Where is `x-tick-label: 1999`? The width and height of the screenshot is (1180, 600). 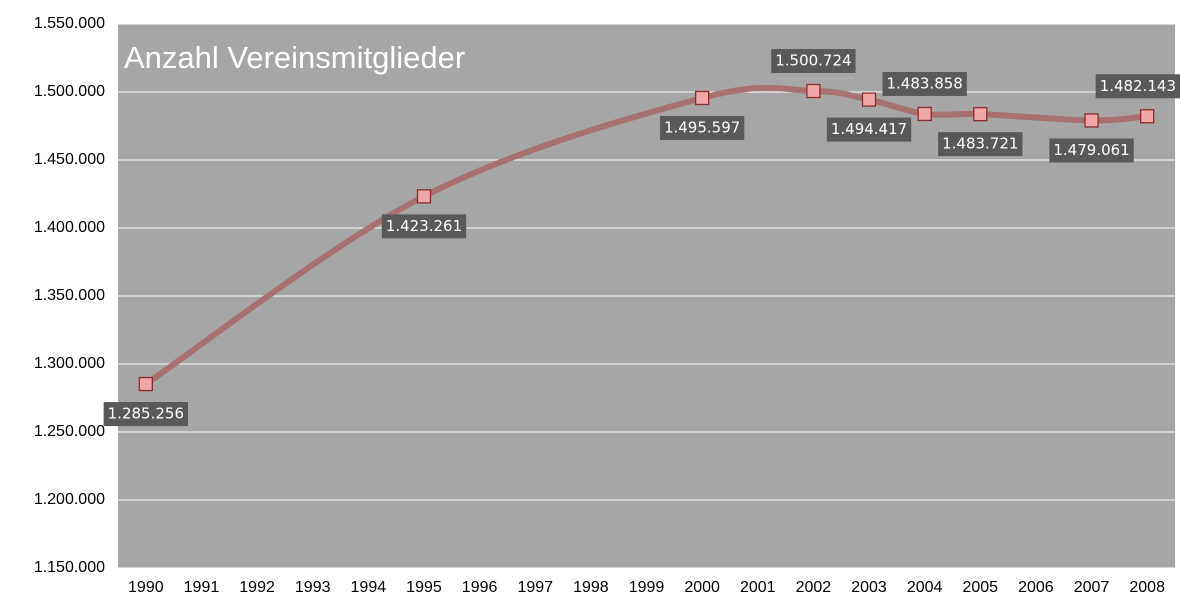
x-tick-label: 1999 is located at coordinates (647, 587).